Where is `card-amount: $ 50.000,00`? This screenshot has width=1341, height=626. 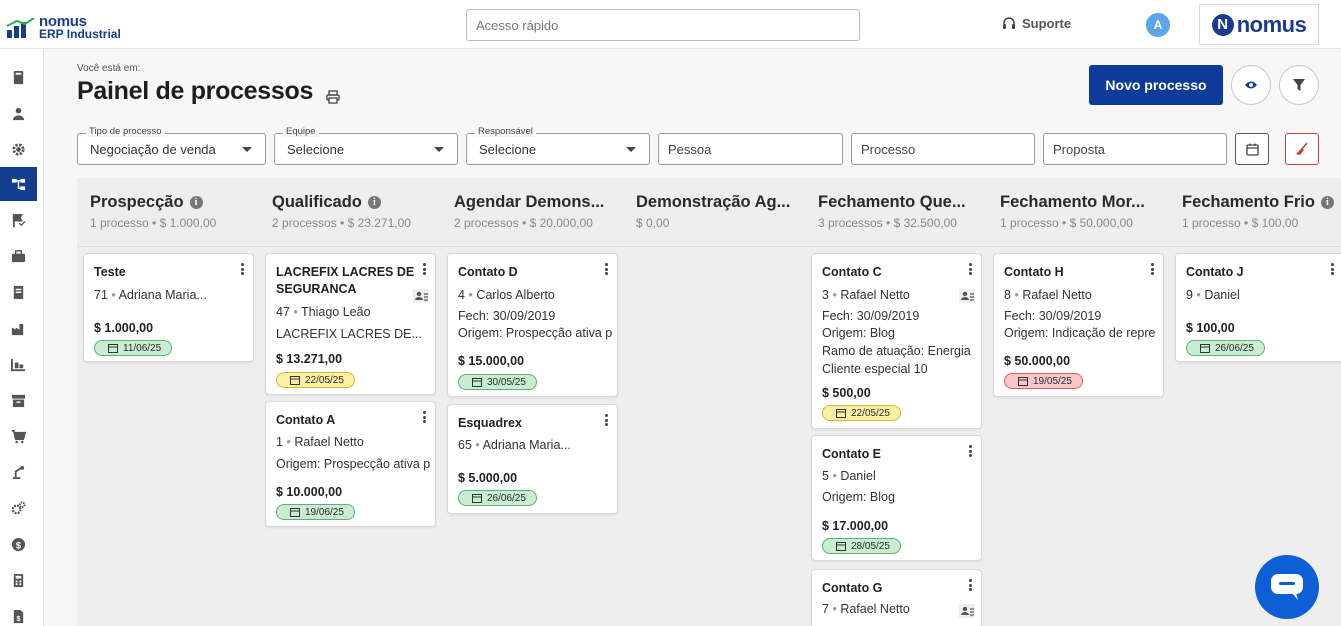
card-amount: $ 50.000,00 is located at coordinates (1037, 361).